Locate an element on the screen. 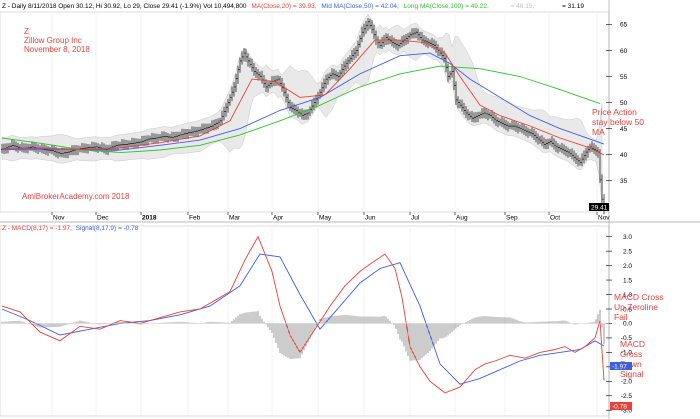 The width and height of the screenshot is (700, 419). macd-y-tick-label: -2.0 is located at coordinates (627, 382).